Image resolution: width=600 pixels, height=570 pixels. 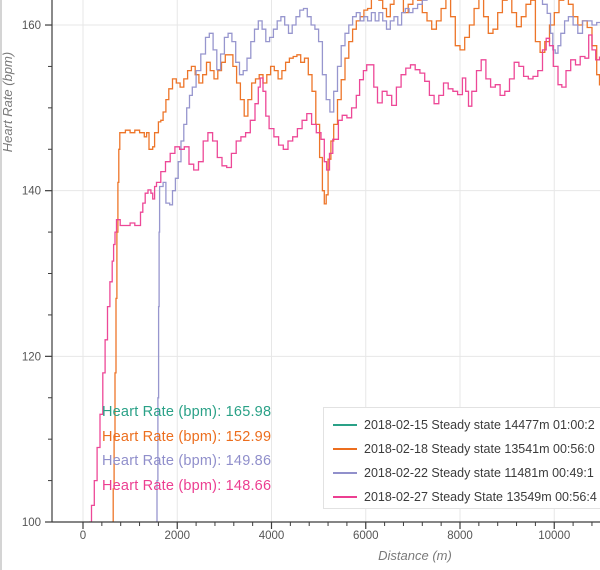 What do you see at coordinates (31, 192) in the screenshot?
I see `y-tick-label: 140` at bounding box center [31, 192].